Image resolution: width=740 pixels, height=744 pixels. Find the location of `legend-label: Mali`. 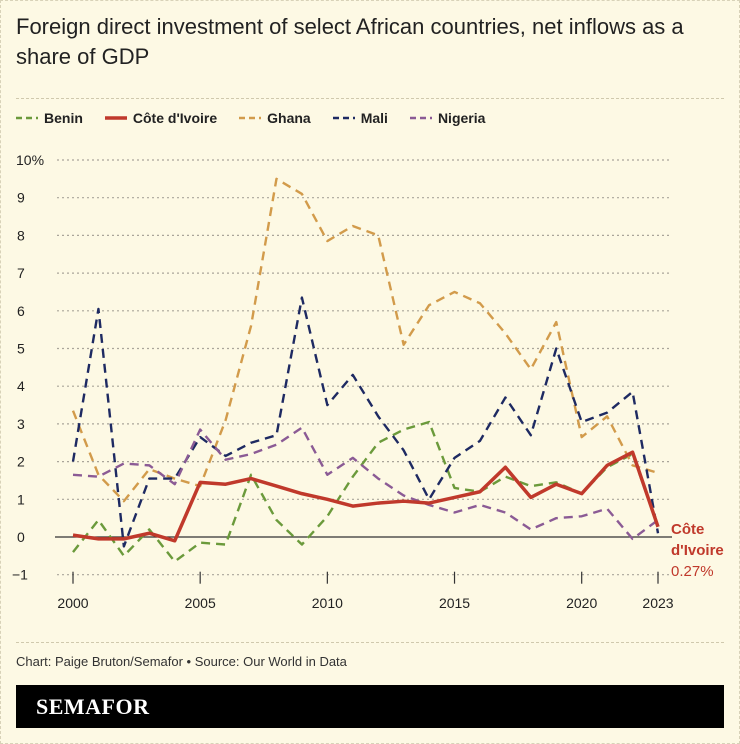

legend-label: Mali is located at coordinates (374, 118).